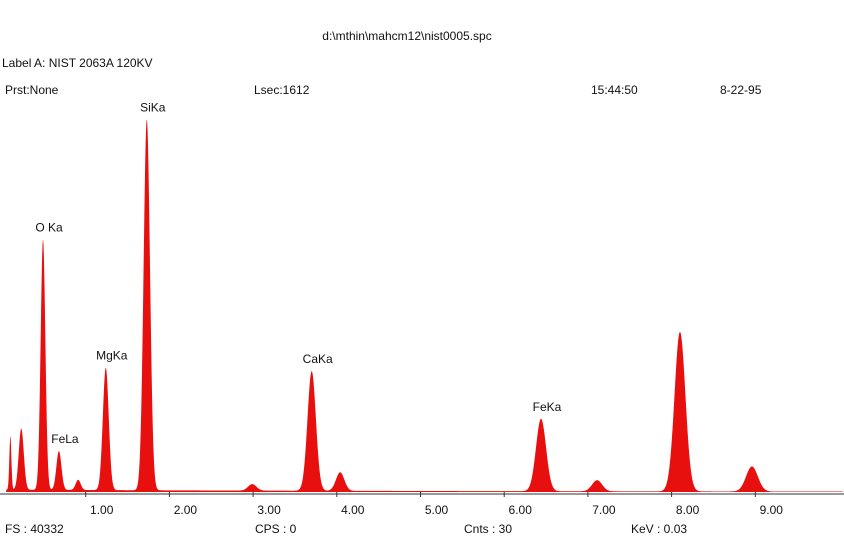 The height and width of the screenshot is (548, 844). What do you see at coordinates (659, 529) in the screenshot?
I see `kev-readout: KeV : 0.03` at bounding box center [659, 529].